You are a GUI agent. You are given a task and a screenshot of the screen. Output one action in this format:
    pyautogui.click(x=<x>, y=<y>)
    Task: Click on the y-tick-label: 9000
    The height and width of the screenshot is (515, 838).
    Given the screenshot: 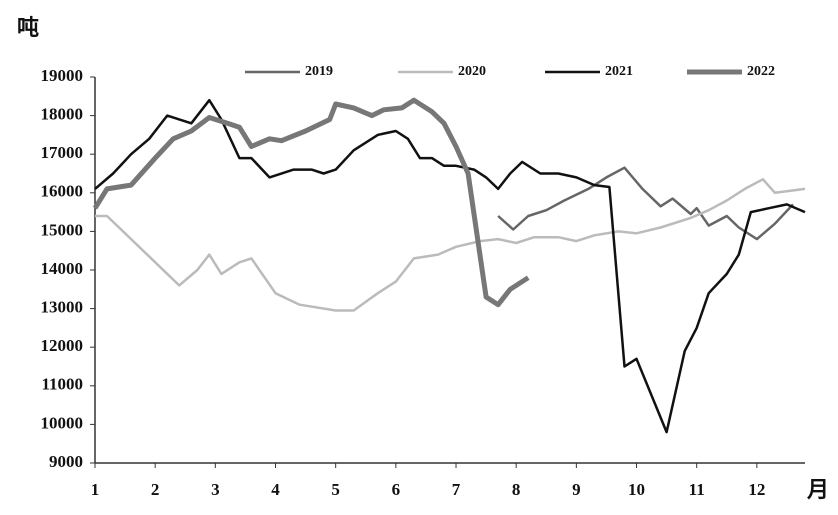 What is the action you would take?
    pyautogui.click(x=66, y=461)
    